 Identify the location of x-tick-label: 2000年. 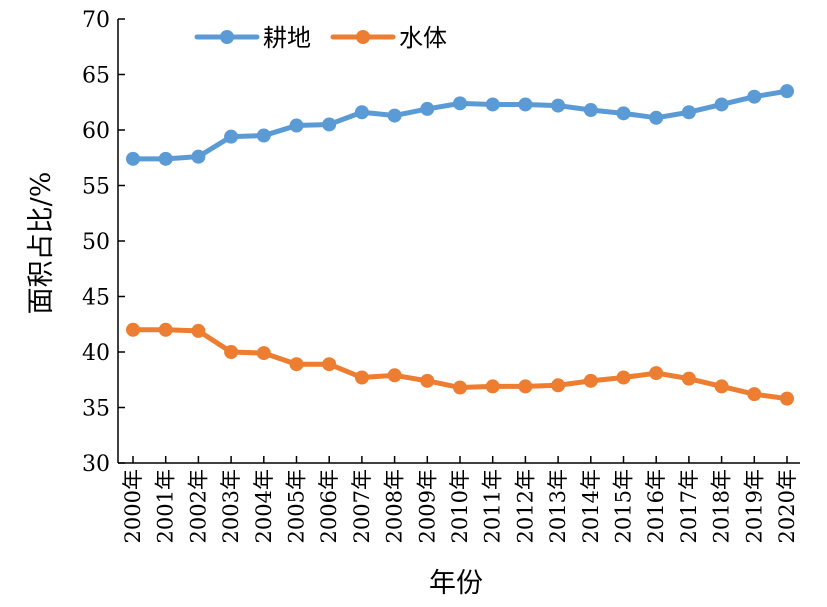
(133, 506).